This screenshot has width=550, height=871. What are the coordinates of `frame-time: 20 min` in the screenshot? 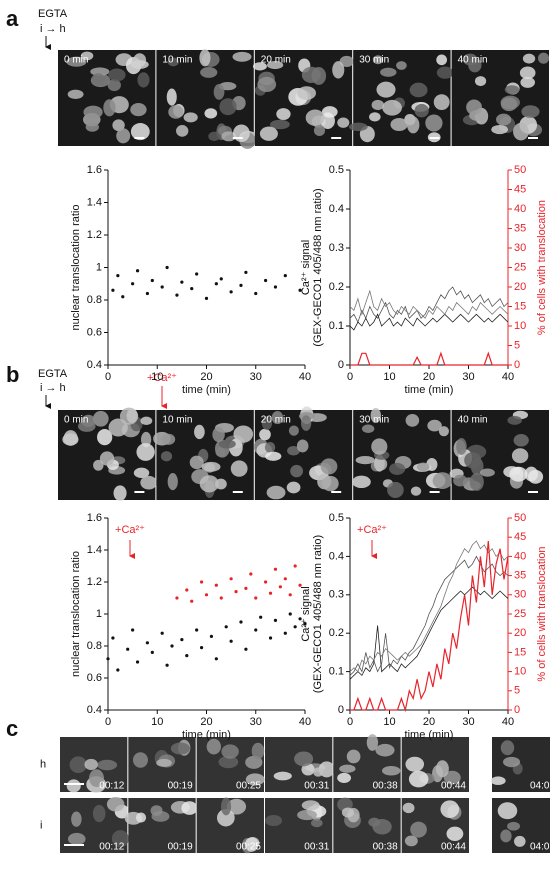 It's located at (276, 420).